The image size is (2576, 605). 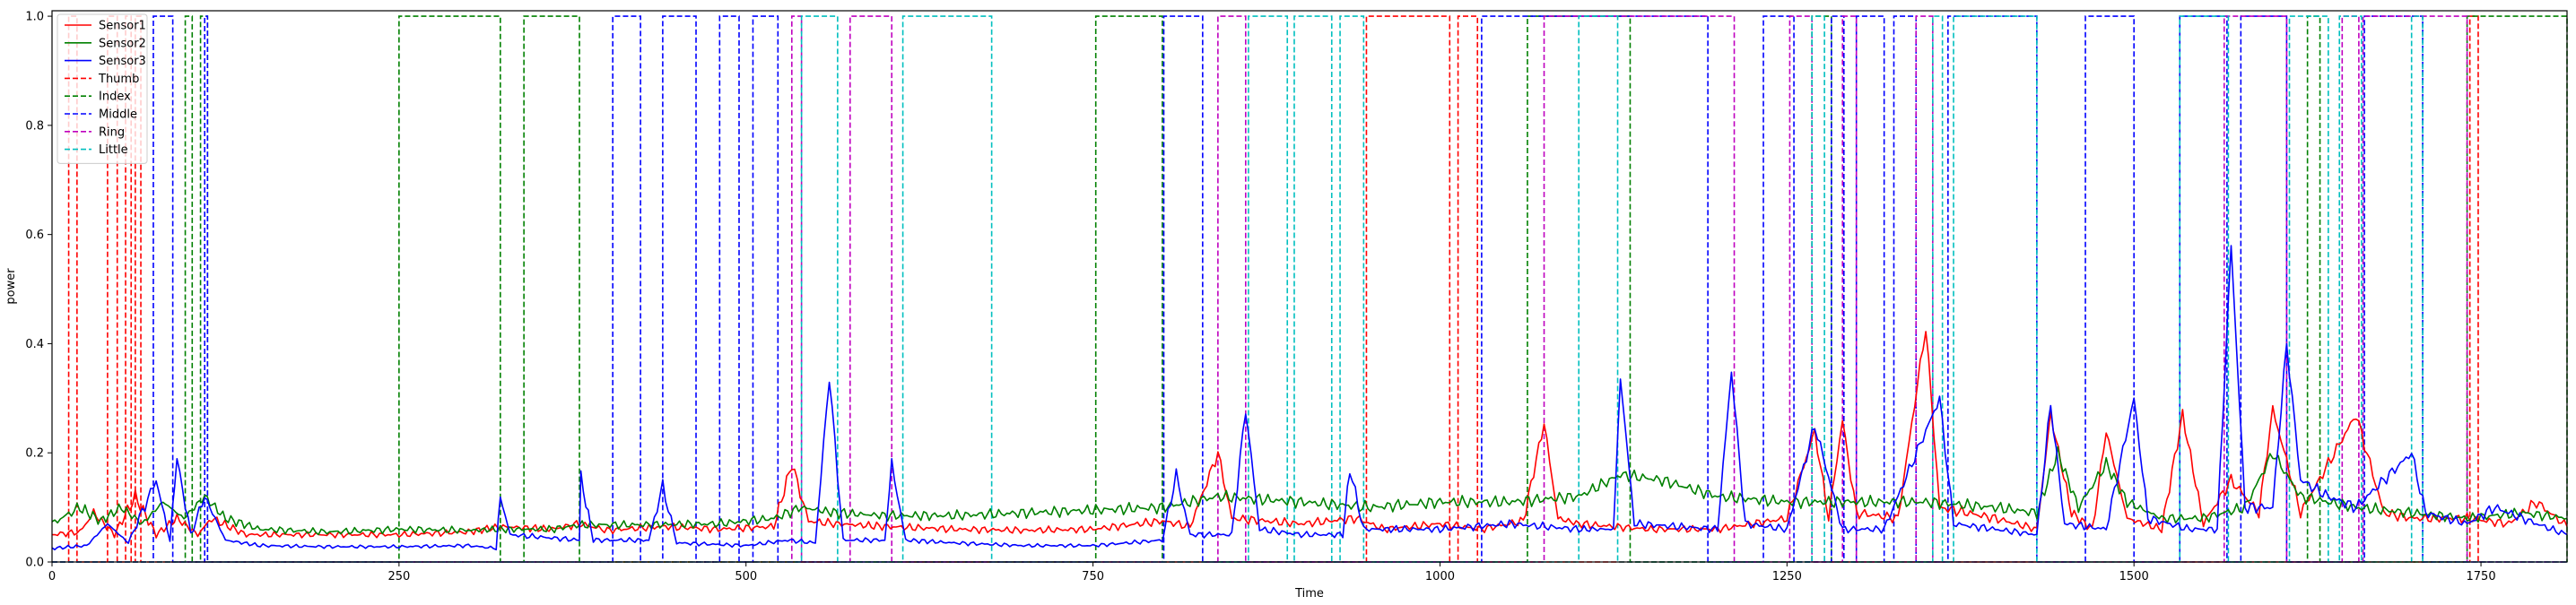 I want to click on y-tick-label: 1.0, so click(x=34, y=17).